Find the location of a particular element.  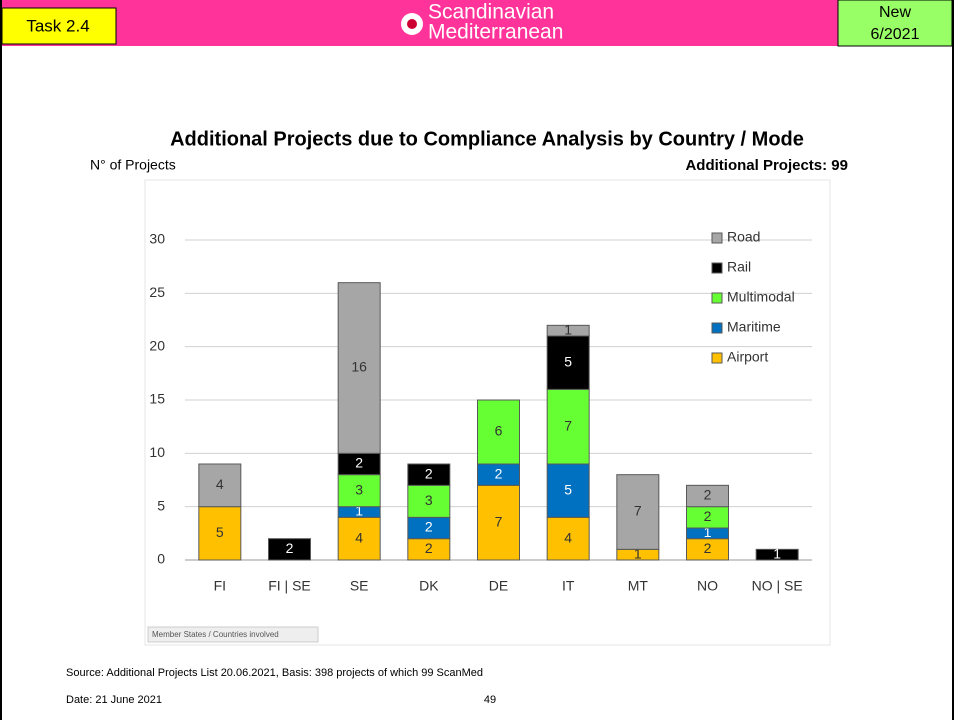

x-tick-label: IT is located at coordinates (568, 586).